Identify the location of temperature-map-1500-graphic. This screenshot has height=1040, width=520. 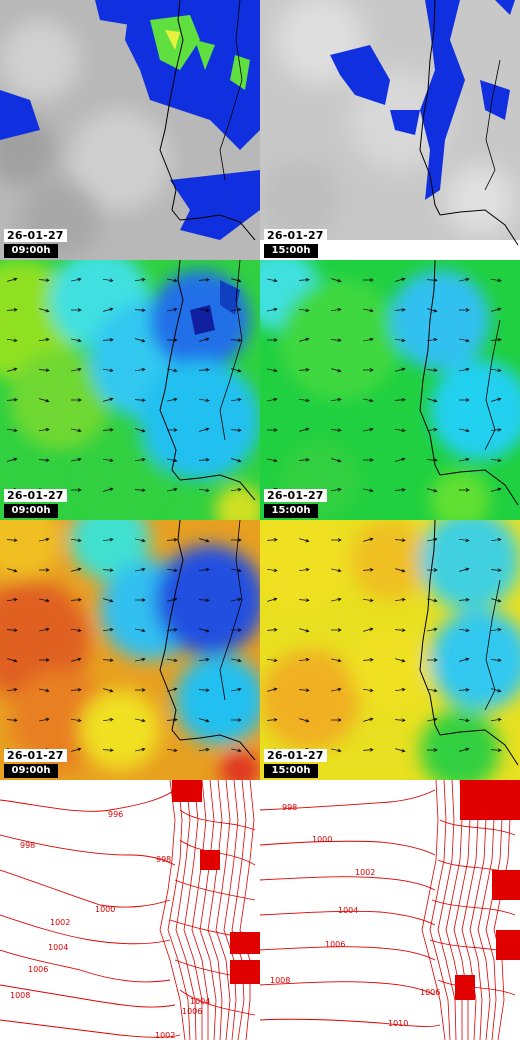
(390, 390).